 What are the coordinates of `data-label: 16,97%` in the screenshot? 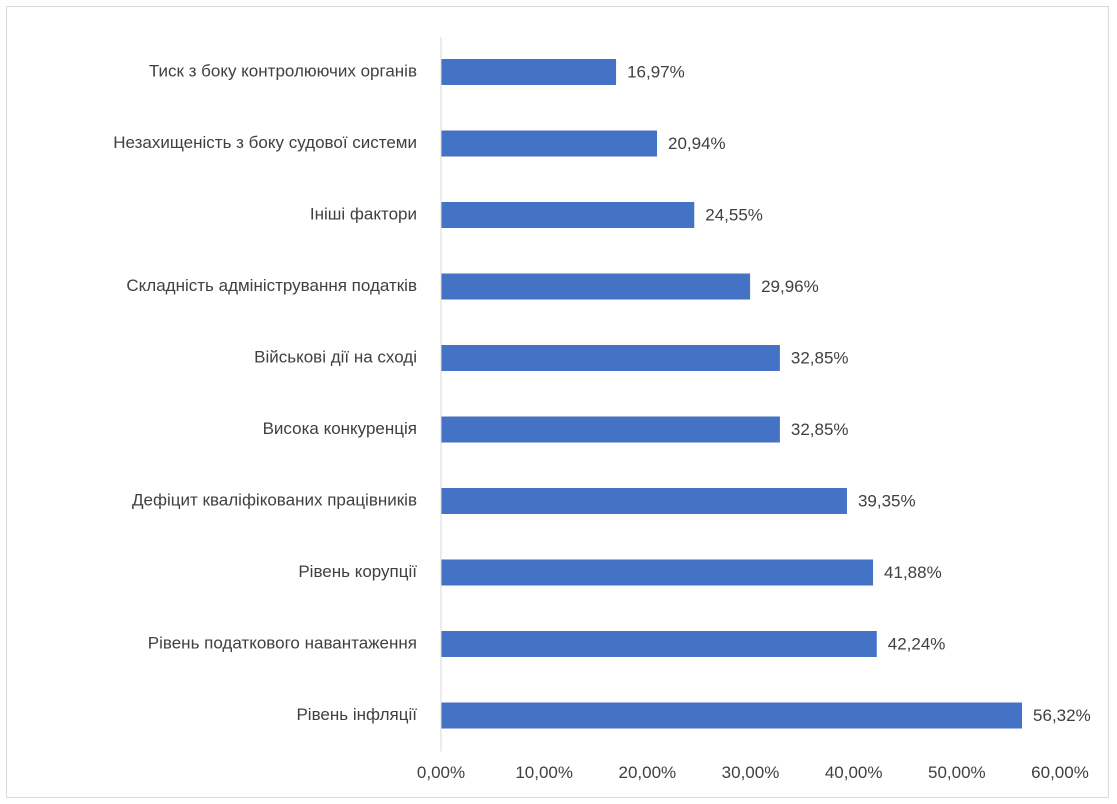 It's located at (656, 71).